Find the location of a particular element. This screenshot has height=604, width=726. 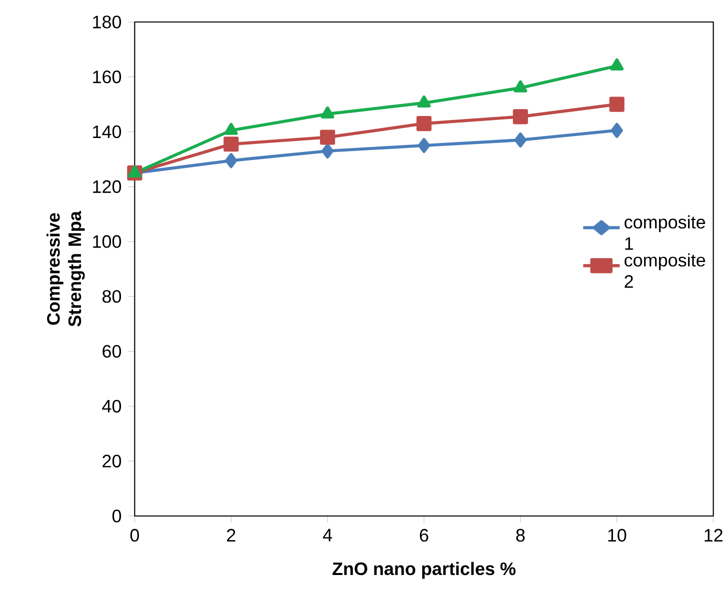

y-tick-label: 0 is located at coordinates (117, 516).